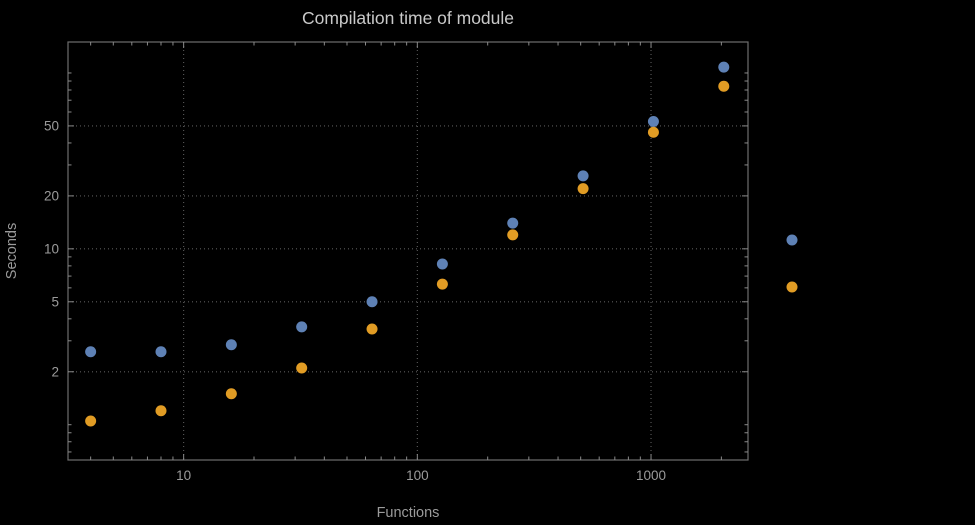  Describe the element at coordinates (408, 513) in the screenshot. I see `x-axis-label: Functions` at that location.